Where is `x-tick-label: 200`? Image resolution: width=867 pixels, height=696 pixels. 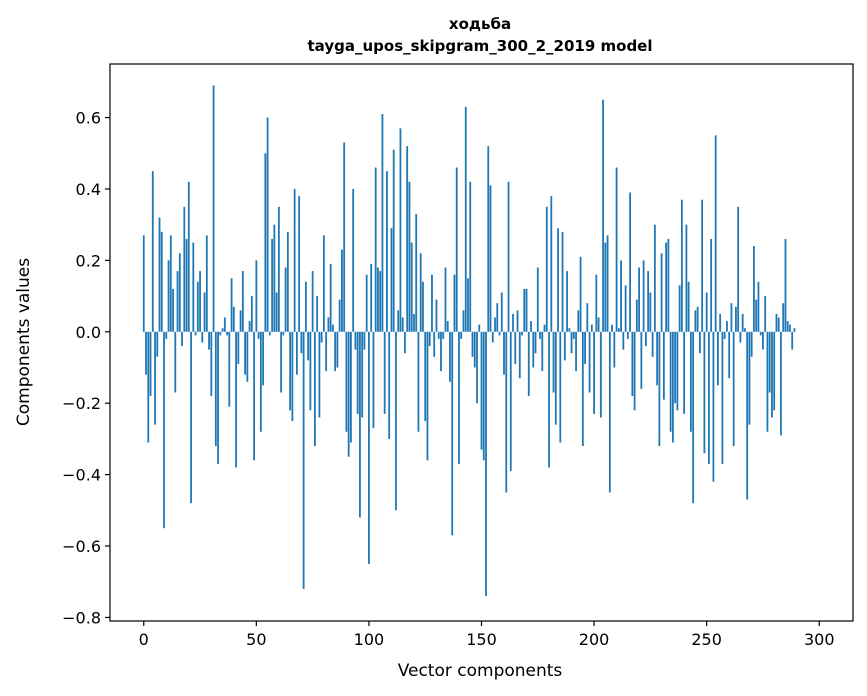
x-tick-label: 200 is located at coordinates (594, 639).